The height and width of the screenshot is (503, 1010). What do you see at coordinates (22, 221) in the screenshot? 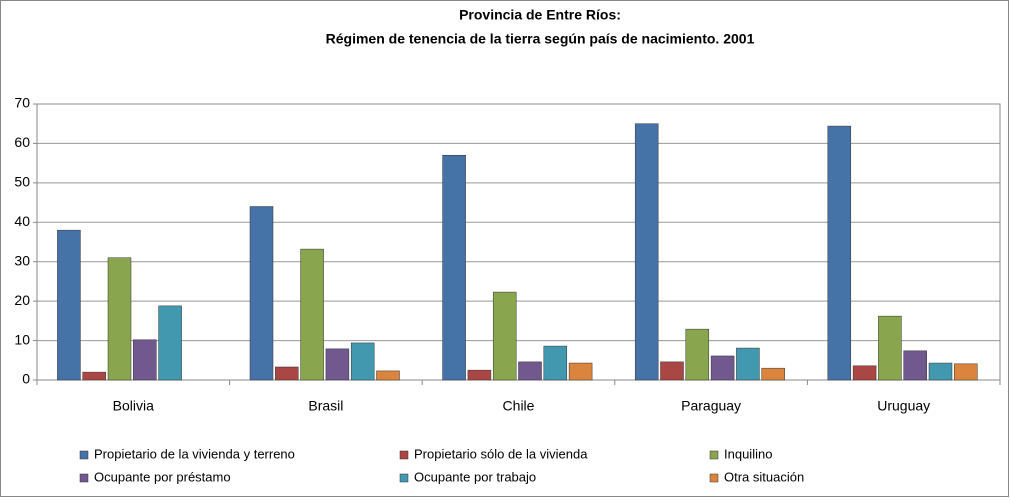
I see `y-tick-label: 40` at bounding box center [22, 221].